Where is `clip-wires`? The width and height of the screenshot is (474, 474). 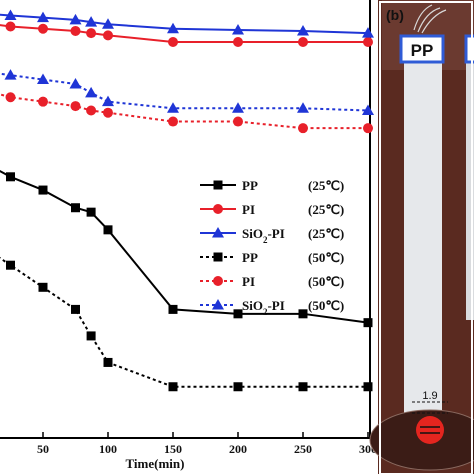 clip-wires is located at coordinates (430, 19).